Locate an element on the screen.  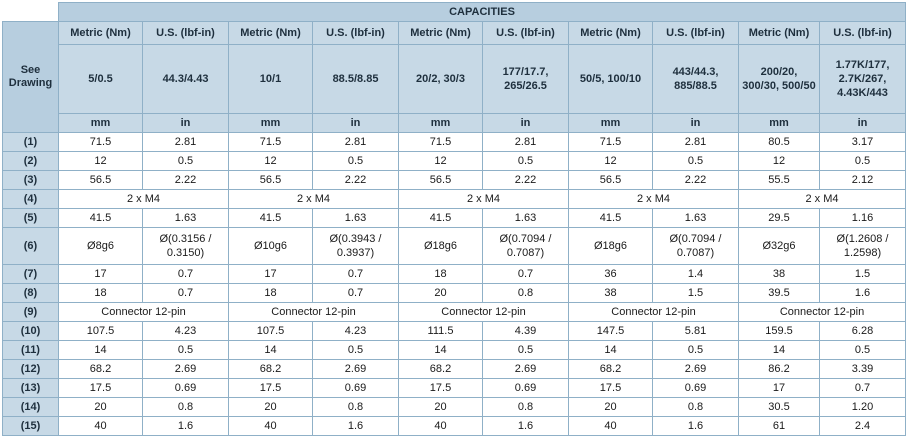
metric-cell: 86.2 is located at coordinates (779, 369).